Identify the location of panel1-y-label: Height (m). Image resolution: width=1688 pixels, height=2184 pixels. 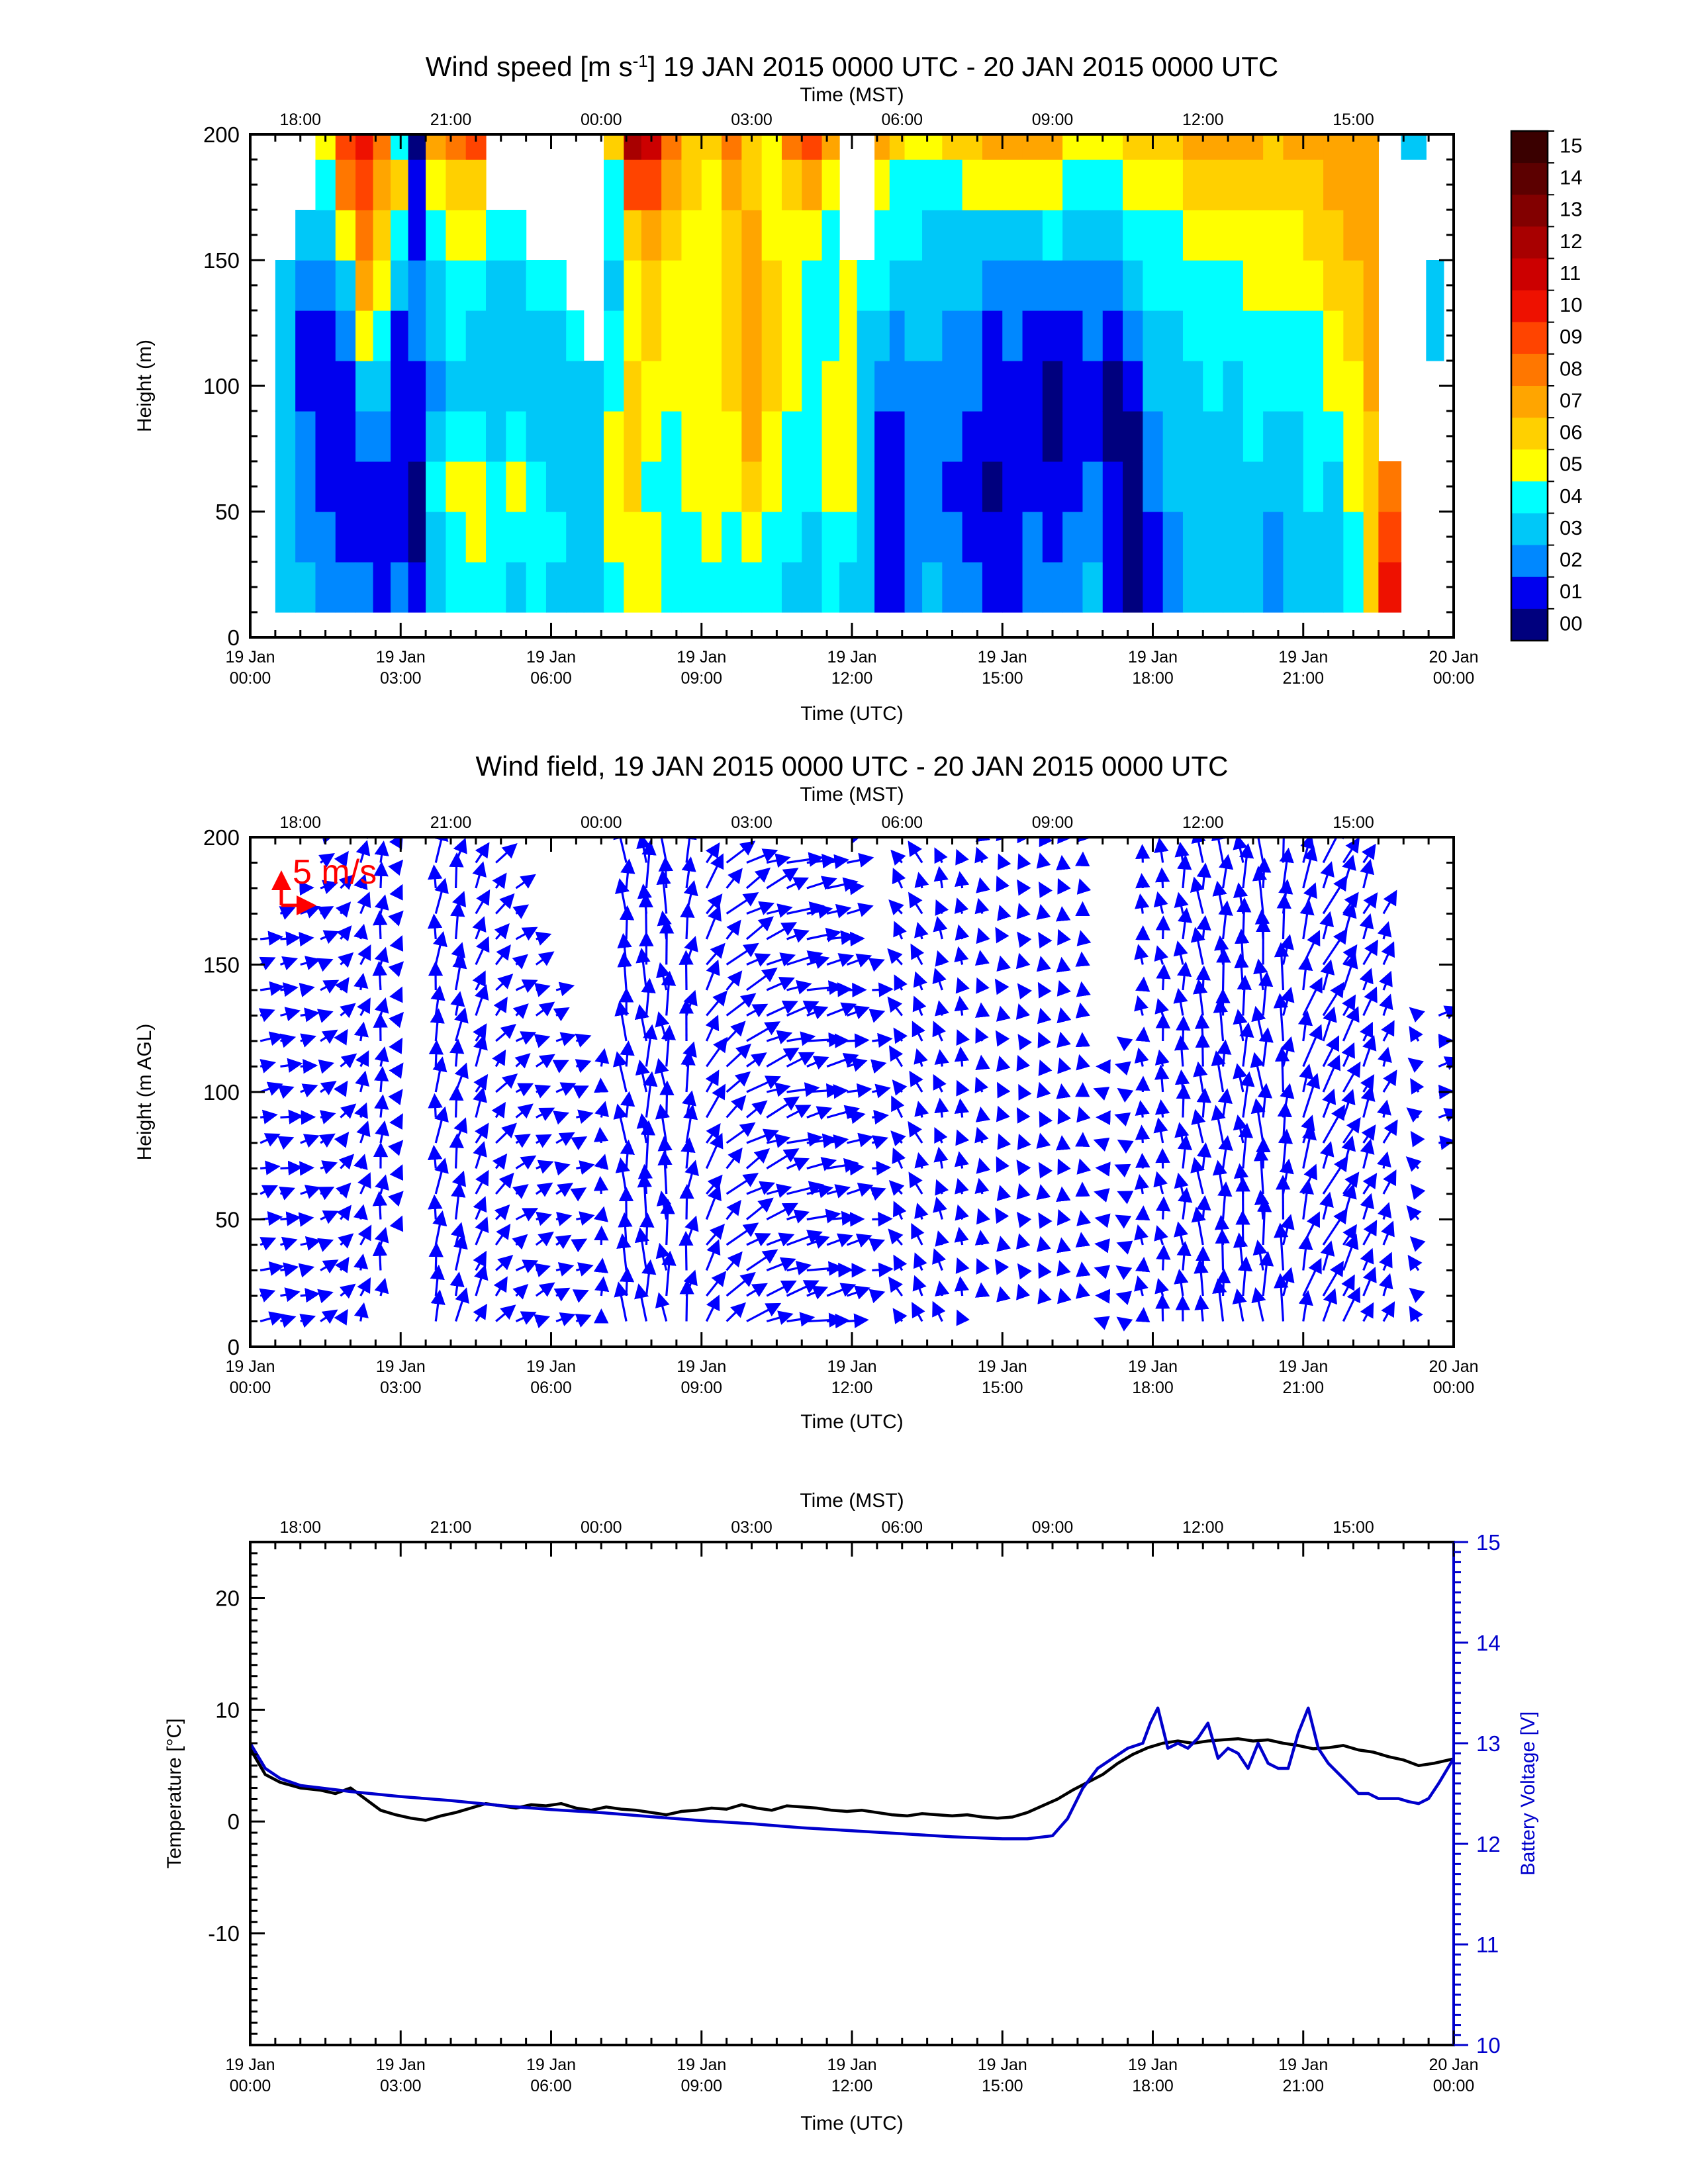
(145, 386).